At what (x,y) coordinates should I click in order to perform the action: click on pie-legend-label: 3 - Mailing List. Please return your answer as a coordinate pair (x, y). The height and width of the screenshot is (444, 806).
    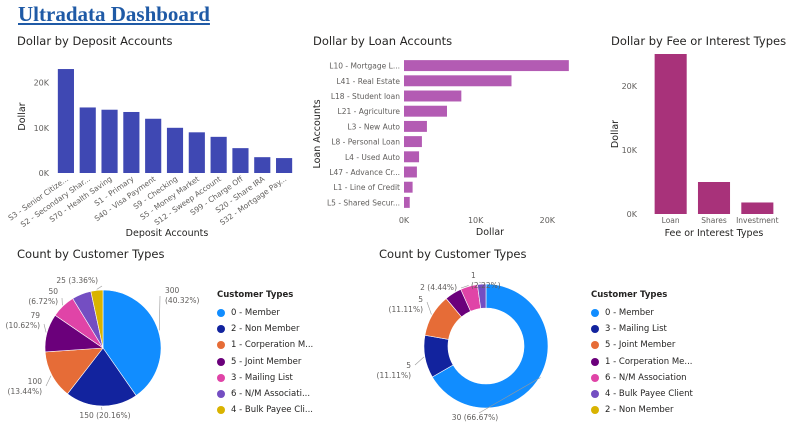
    Looking at the image, I should click on (262, 377).